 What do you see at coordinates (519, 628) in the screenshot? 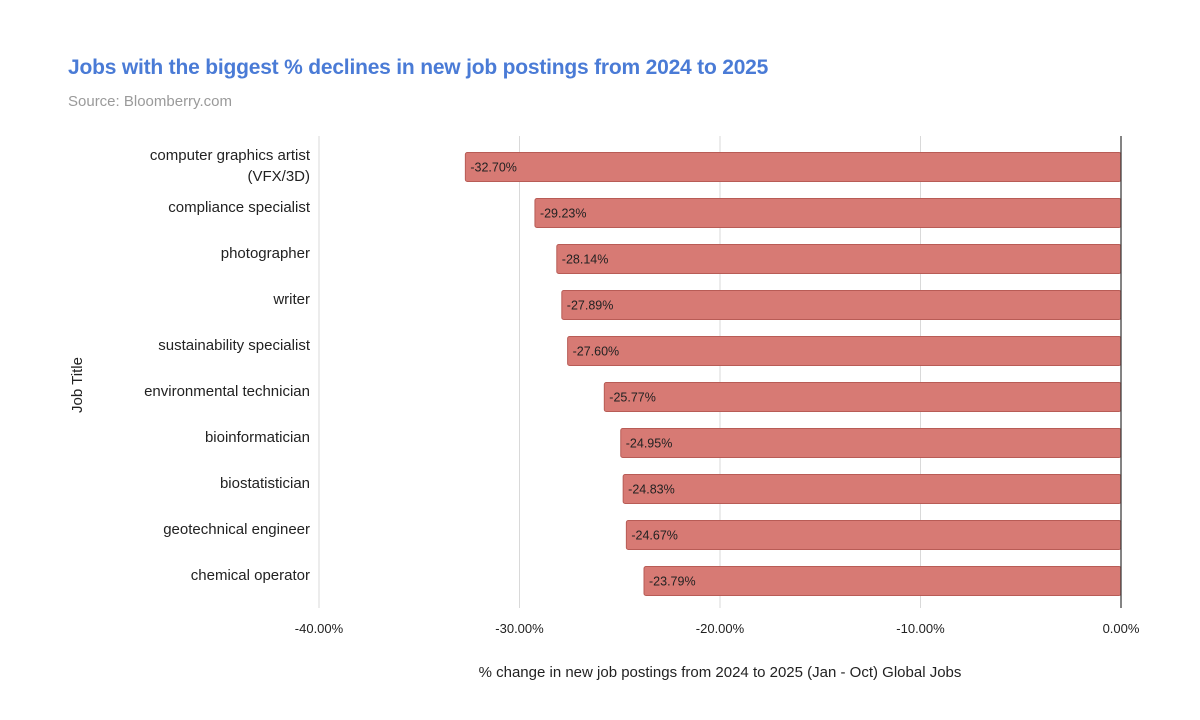
I see `x-tick-label: -30.00%` at bounding box center [519, 628].